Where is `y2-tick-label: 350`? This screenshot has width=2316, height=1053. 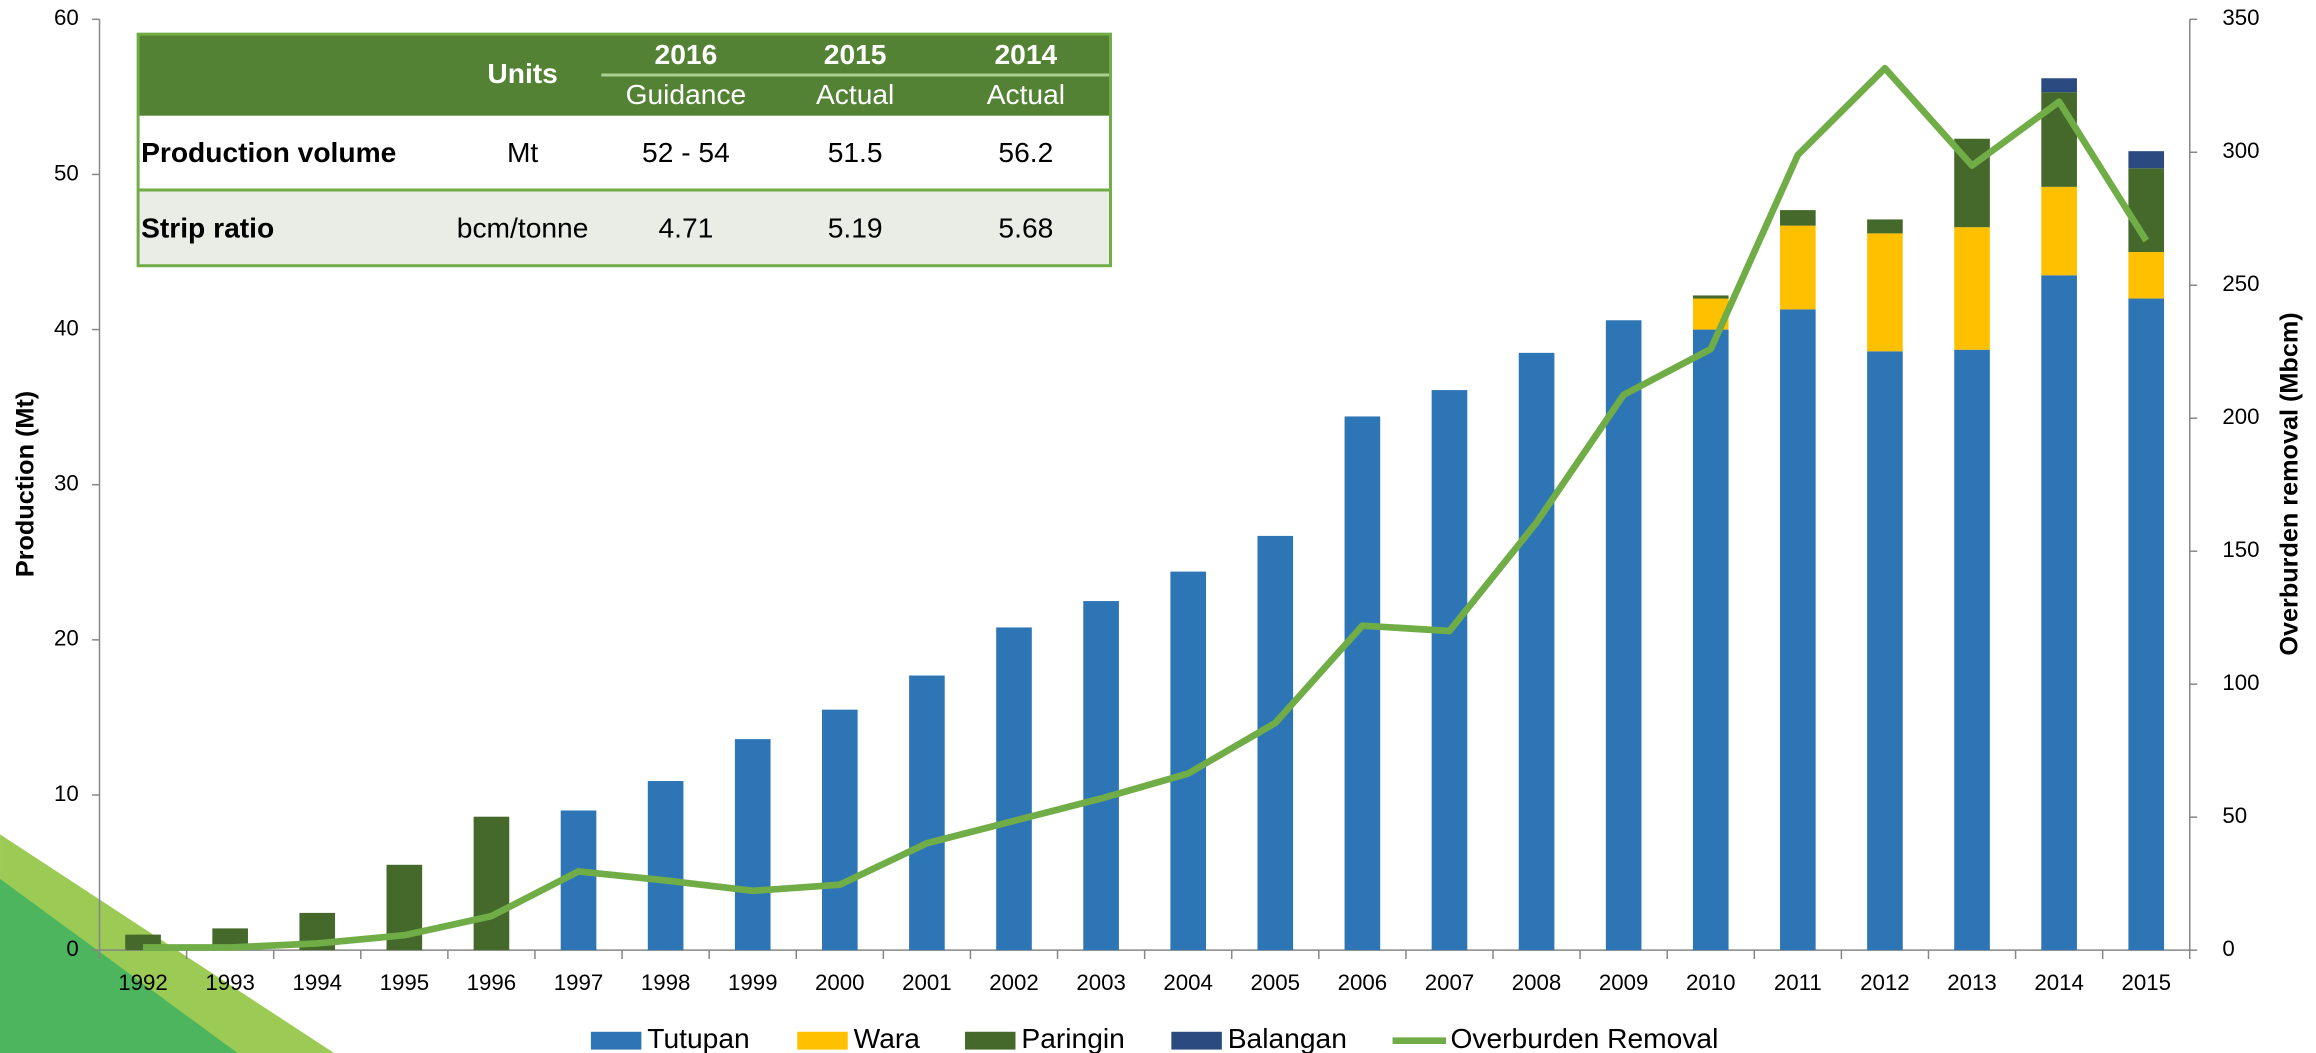 y2-tick-label: 350 is located at coordinates (2240, 17).